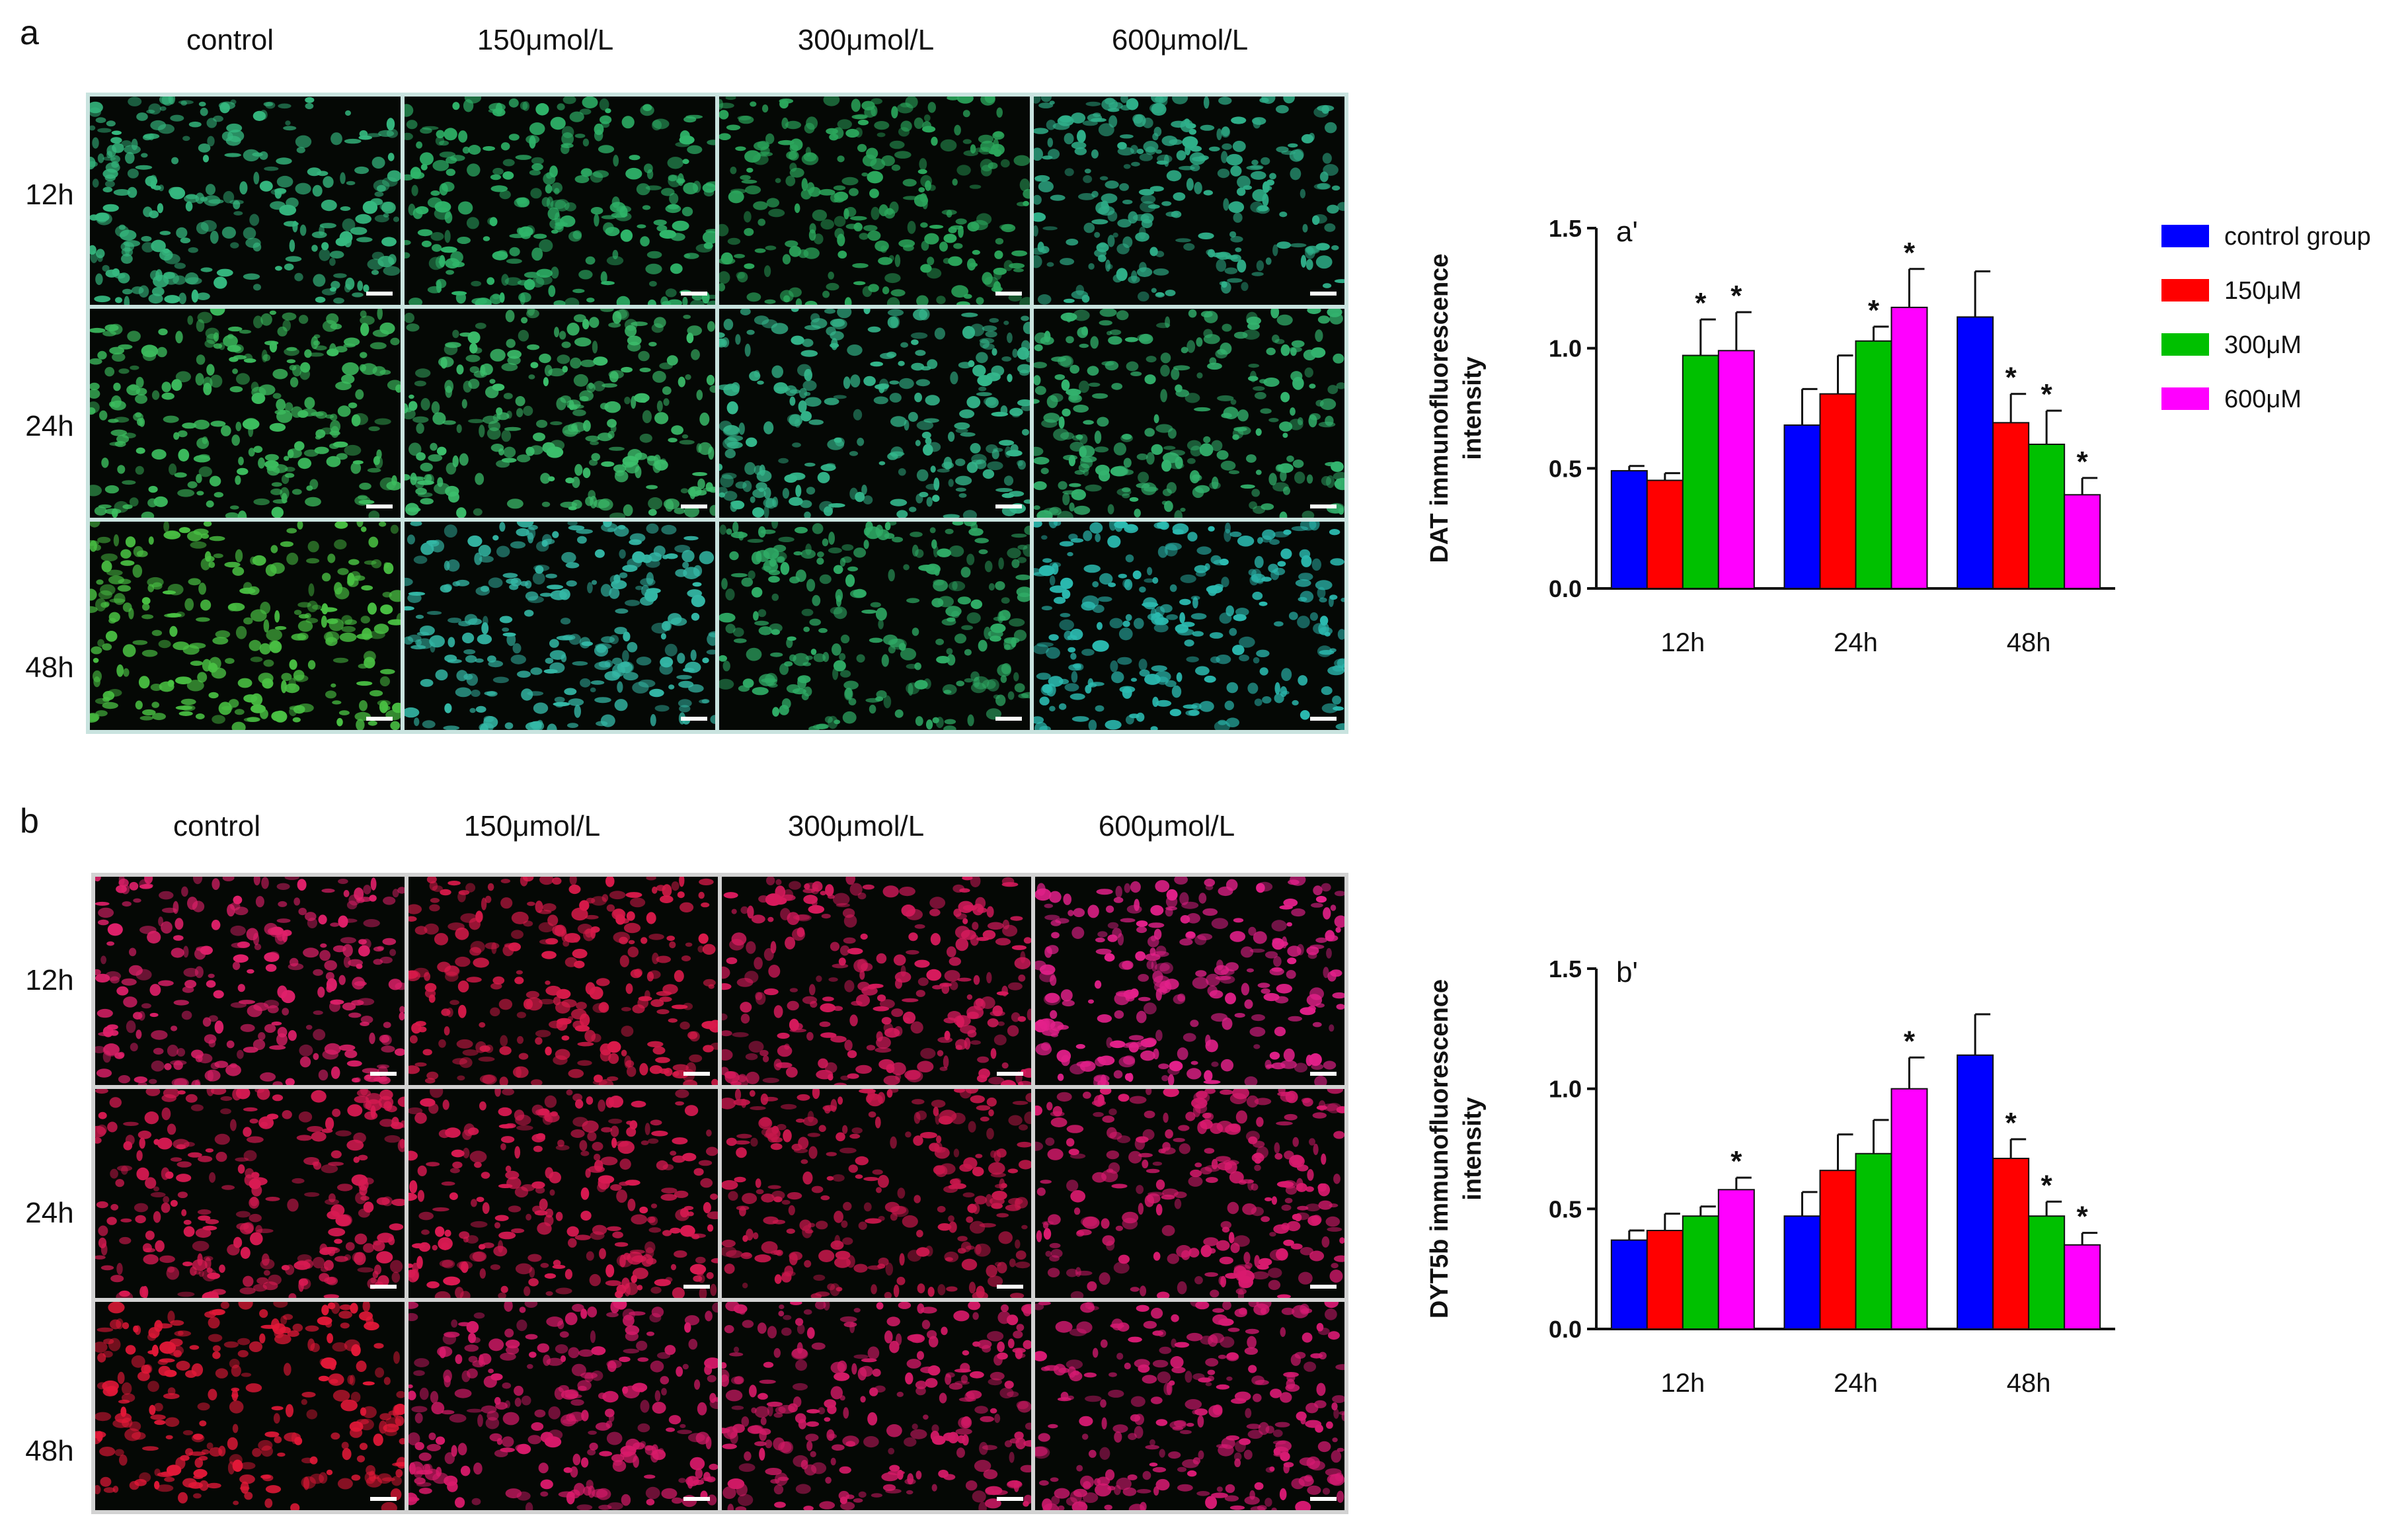  I want to click on chart-a-prime-x-tick-label: 24h, so click(1856, 642).